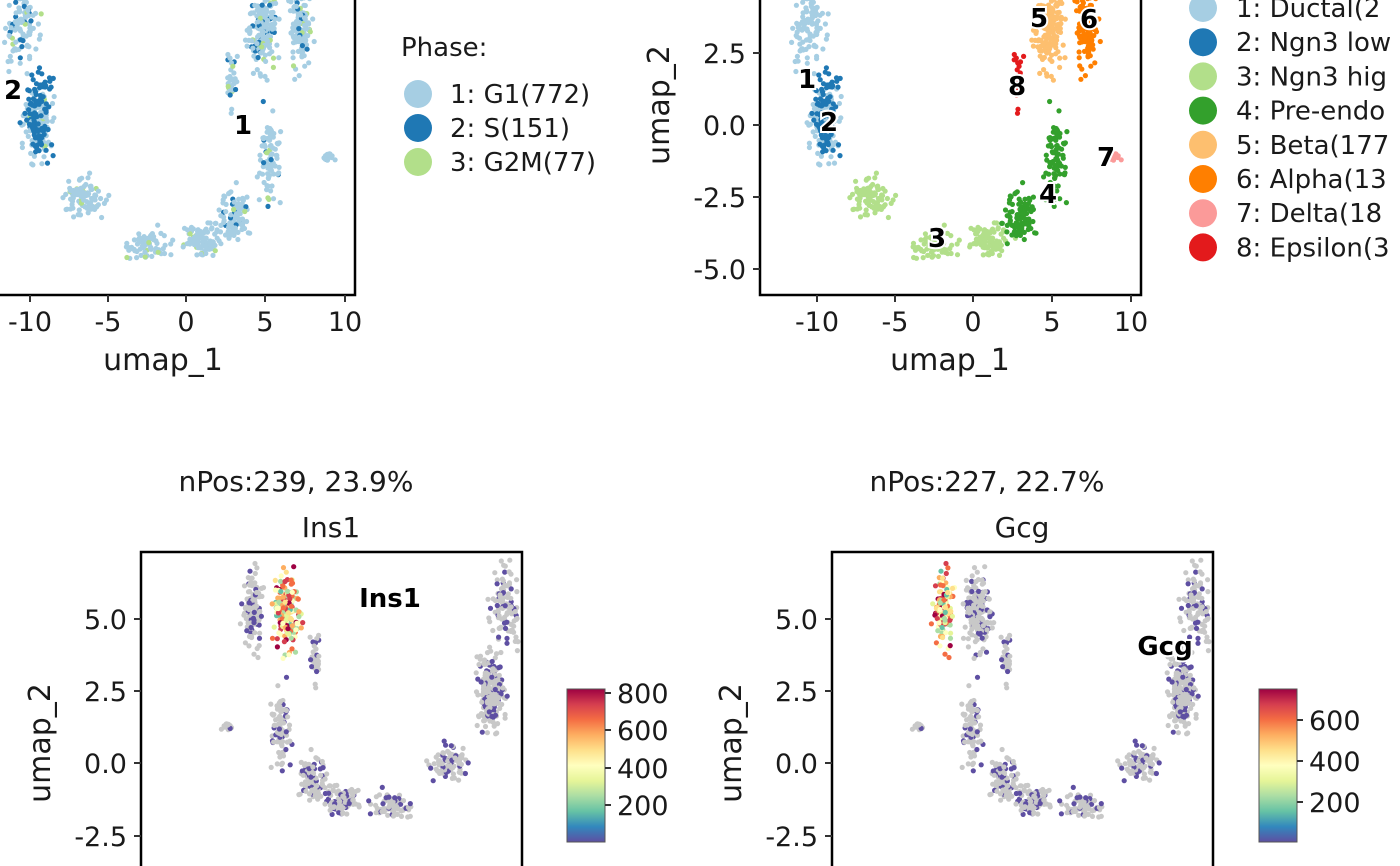  Describe the element at coordinates (719, 198) in the screenshot. I see `y-tick-label: -2.5` at that location.